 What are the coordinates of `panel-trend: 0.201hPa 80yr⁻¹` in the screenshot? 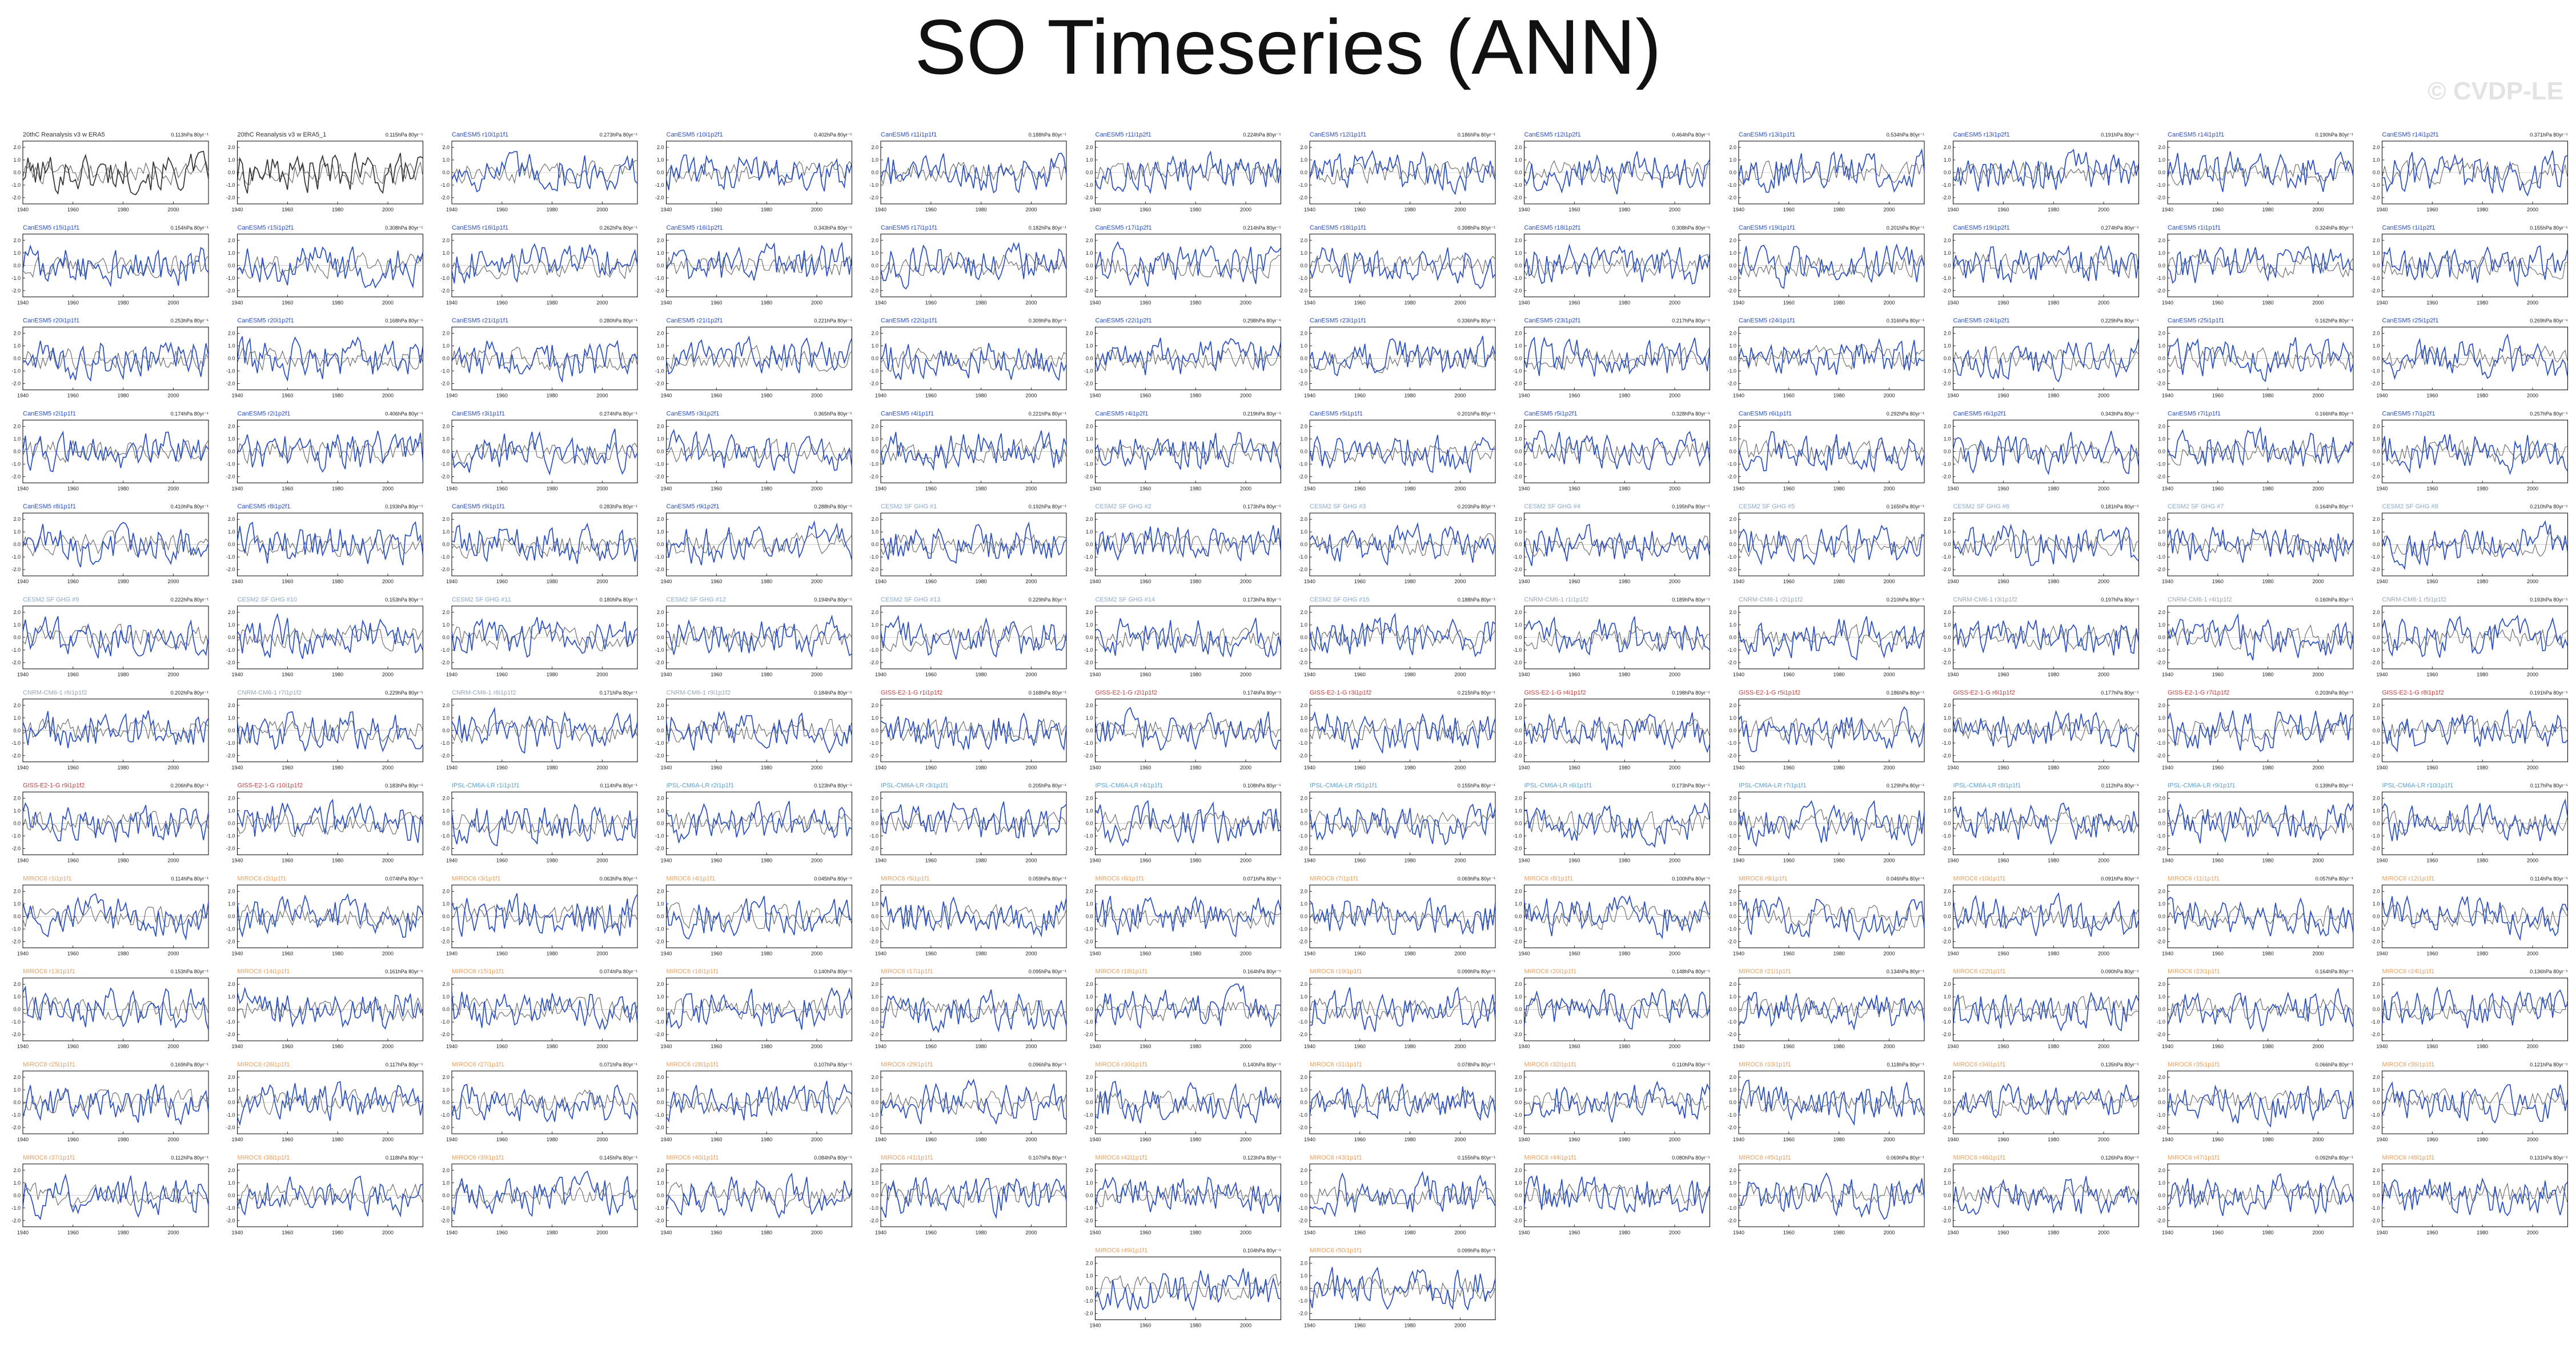 It's located at (1476, 413).